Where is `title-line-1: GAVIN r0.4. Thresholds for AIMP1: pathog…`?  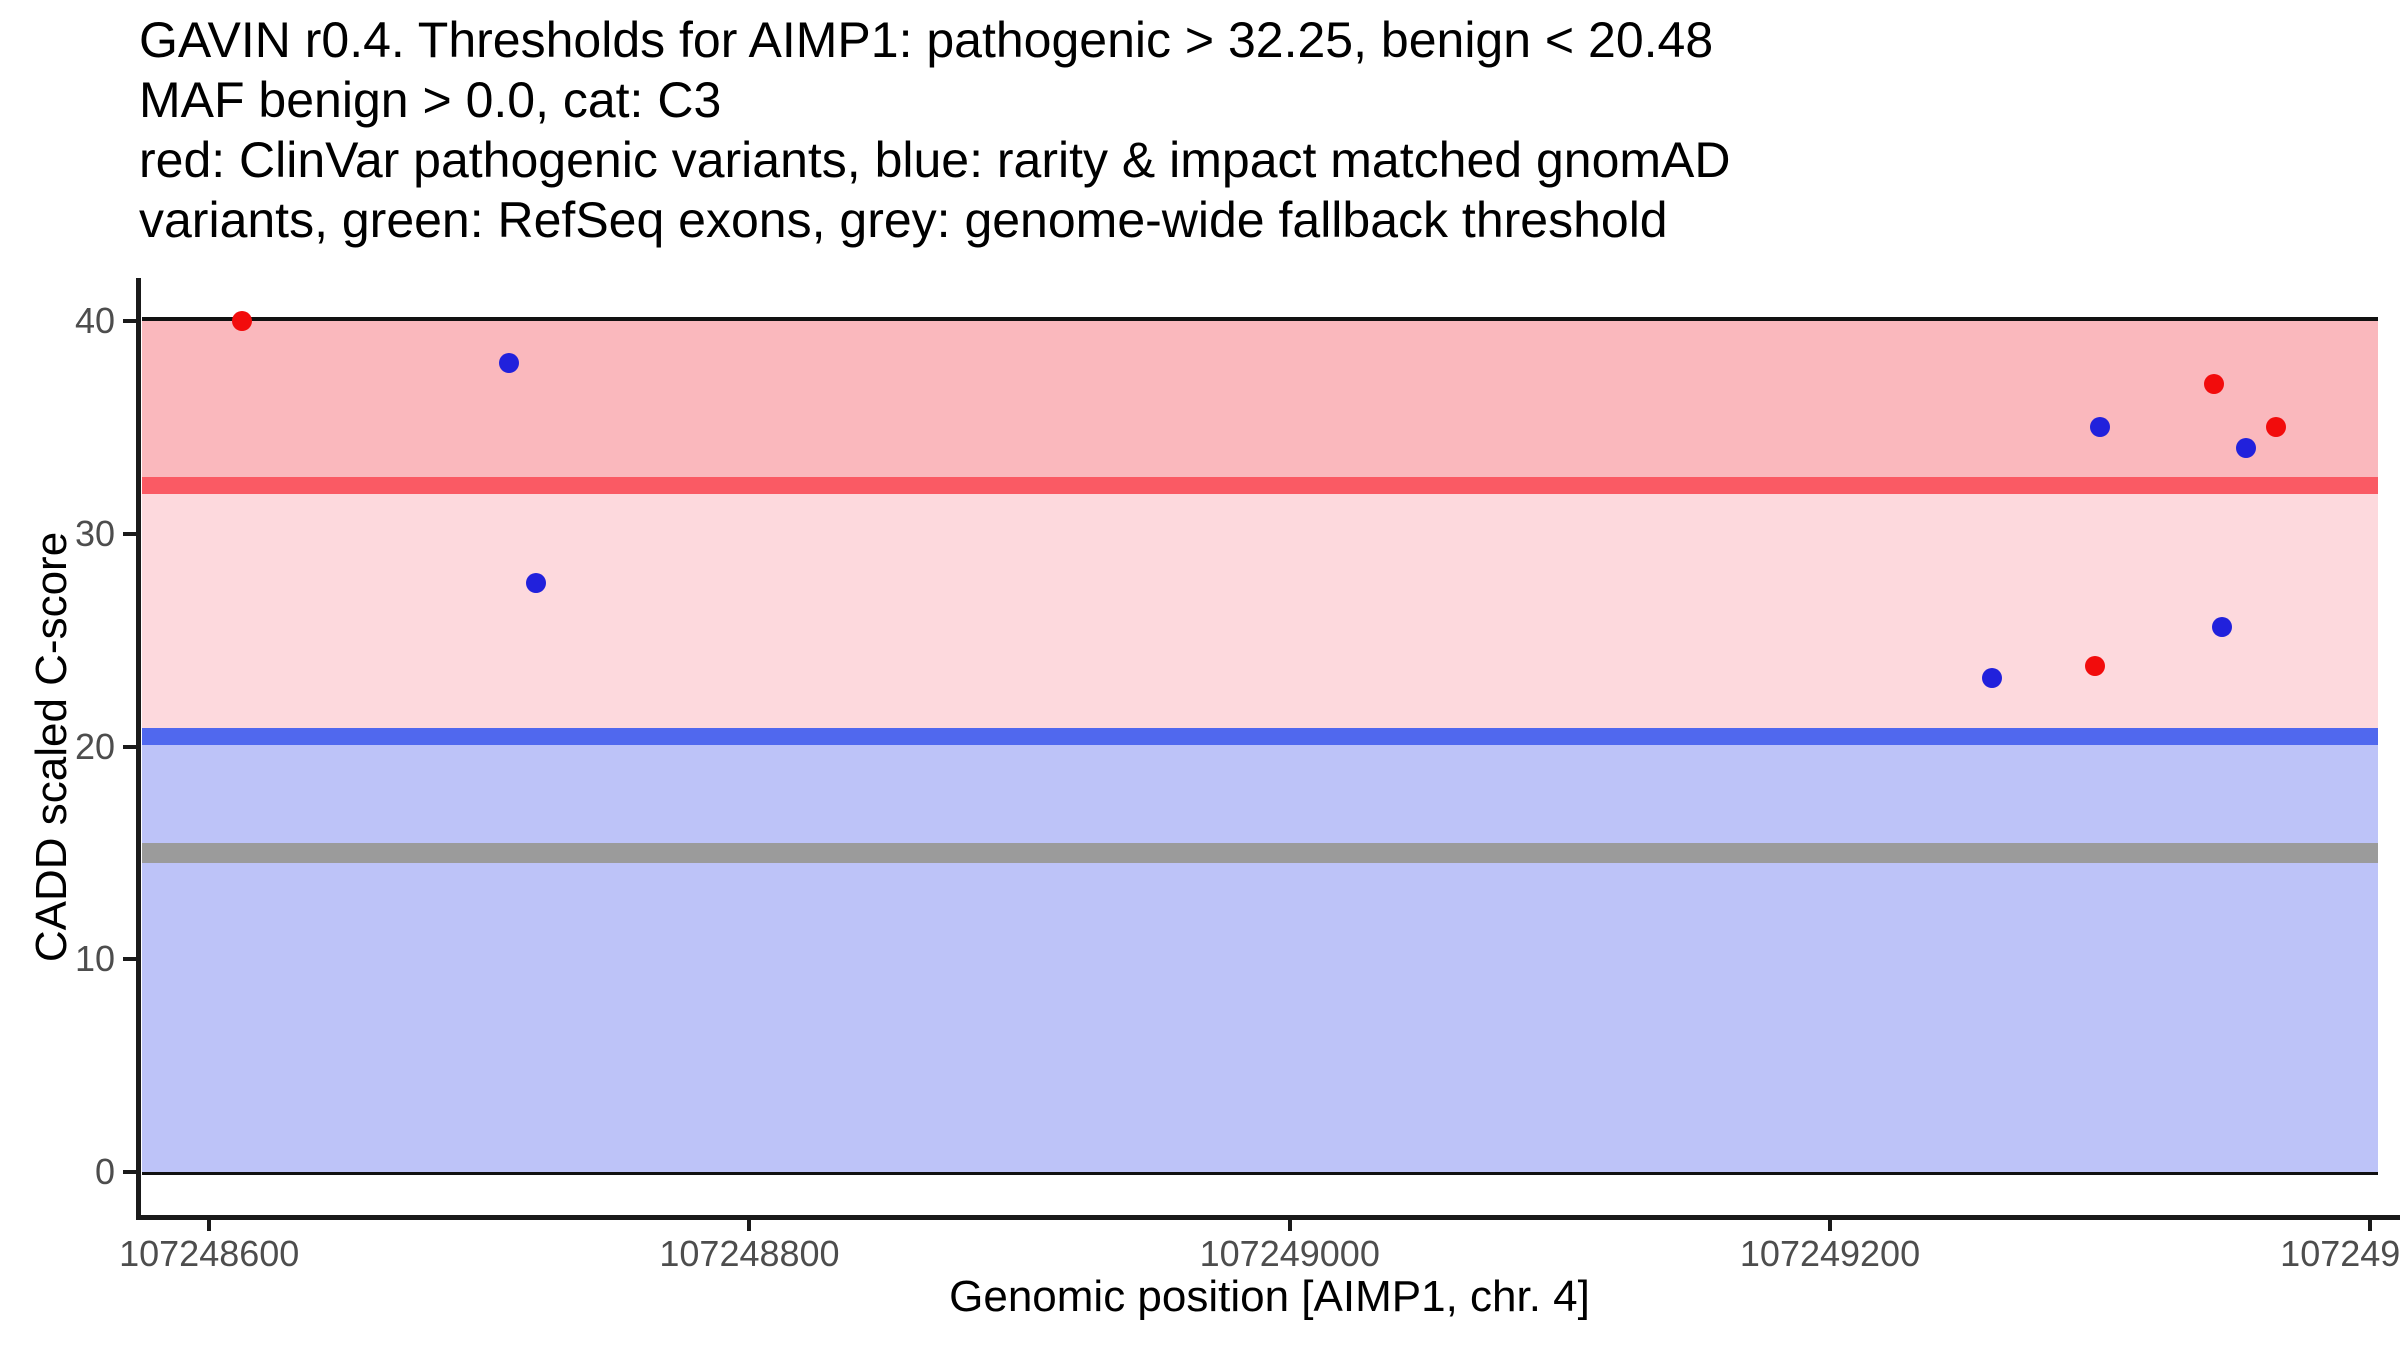
title-line-1: GAVIN r0.4. Thresholds for AIMP1: pathog… is located at coordinates (926, 40).